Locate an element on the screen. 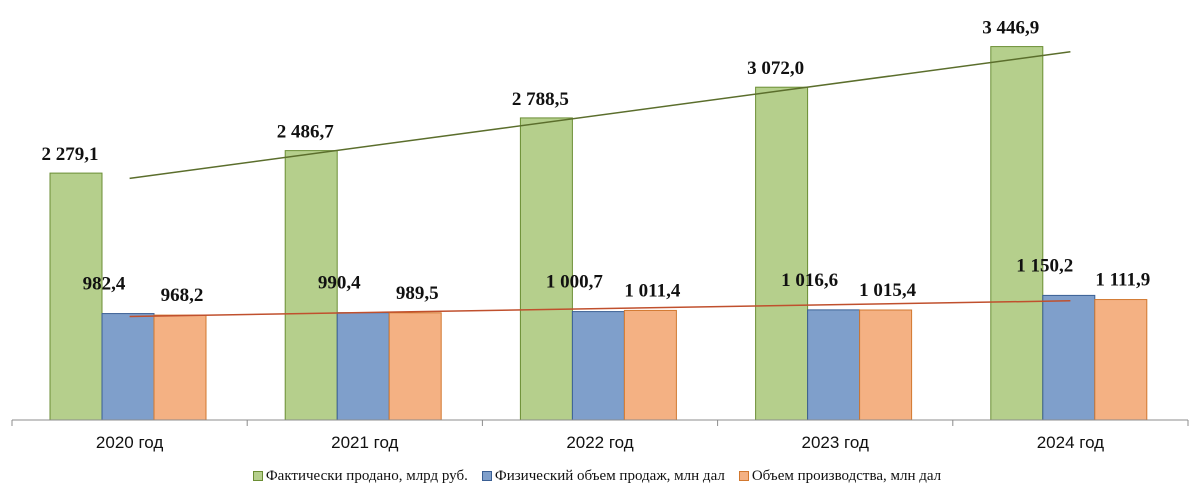 This screenshot has height=491, width=1194. legend-swatch-production-volume is located at coordinates (743, 476).